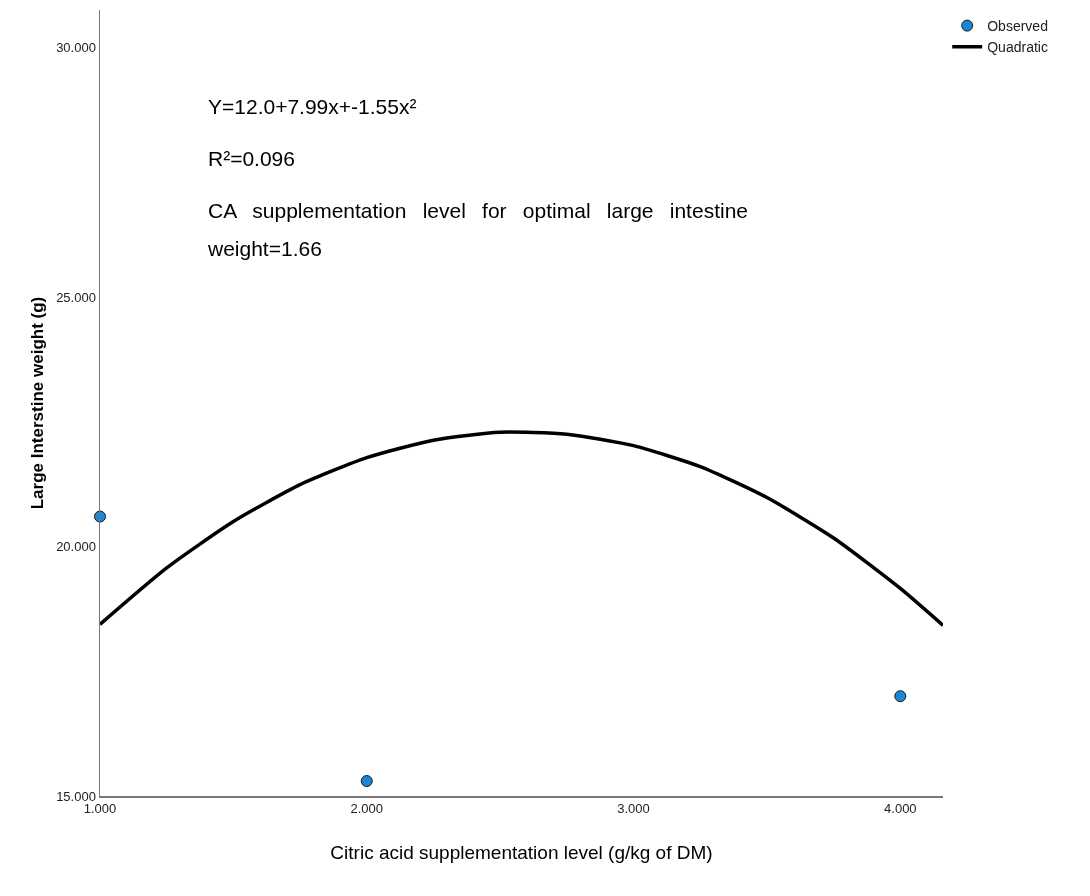 The width and height of the screenshot is (1090, 896). I want to click on x-tick-label: 2.000, so click(367, 809).